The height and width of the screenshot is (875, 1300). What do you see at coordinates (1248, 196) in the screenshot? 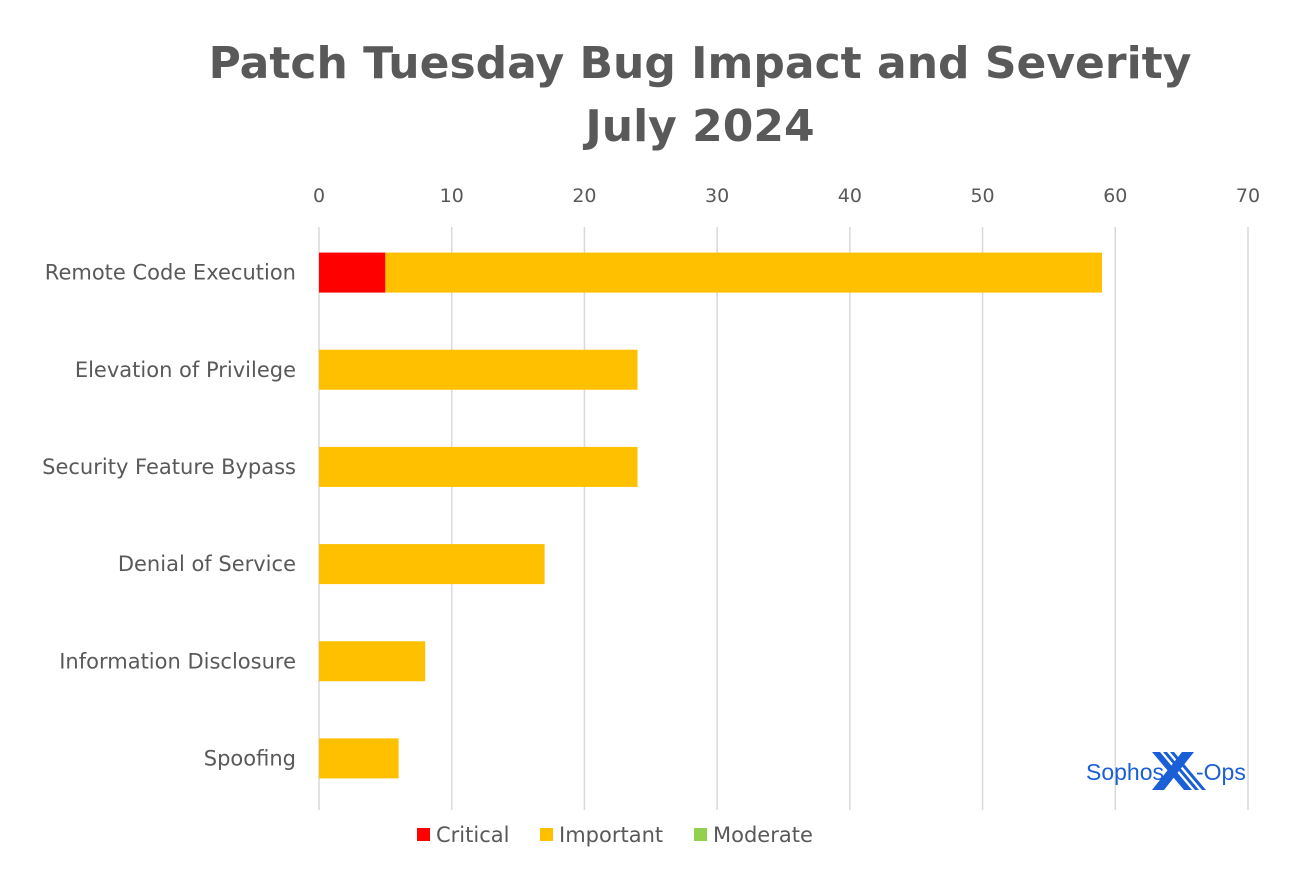
I see `x-tick-label: 70` at bounding box center [1248, 196].